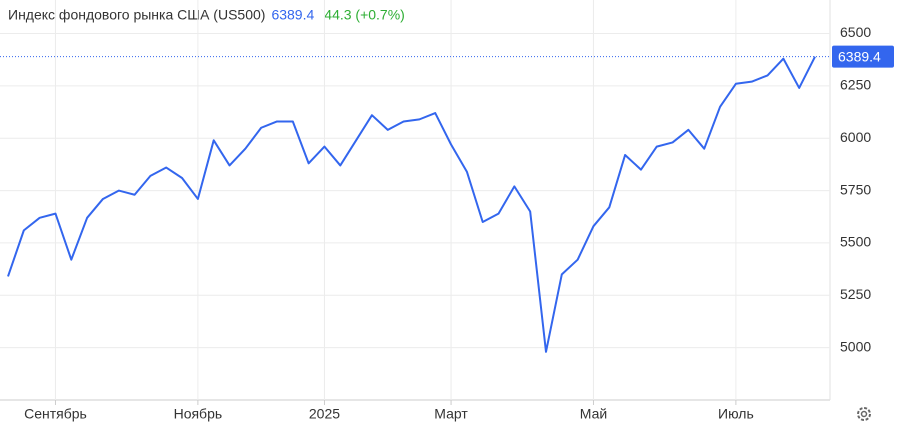 The image size is (900, 434). Describe the element at coordinates (864, 414) in the screenshot. I see `settings-icon` at that location.